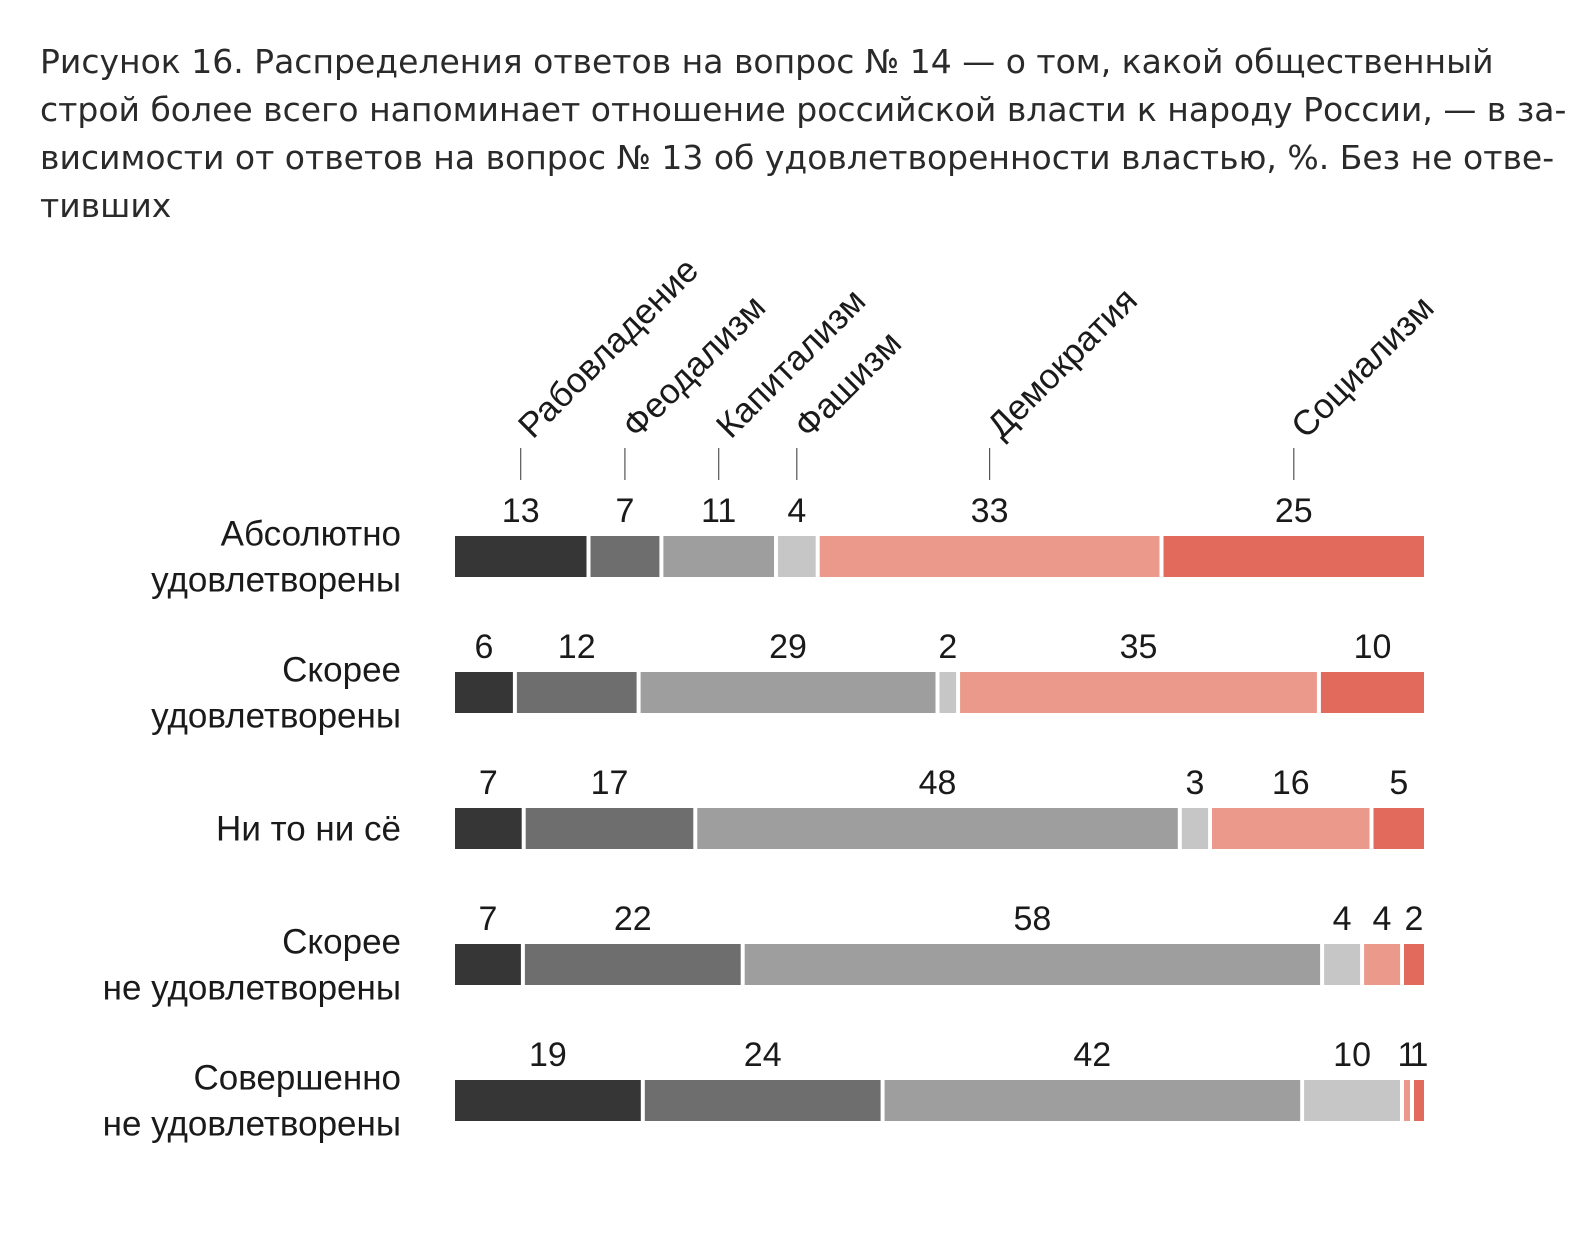 This screenshot has width=1583, height=1240. I want to click on value-label-row3-seg4: 3, so click(1194, 783).